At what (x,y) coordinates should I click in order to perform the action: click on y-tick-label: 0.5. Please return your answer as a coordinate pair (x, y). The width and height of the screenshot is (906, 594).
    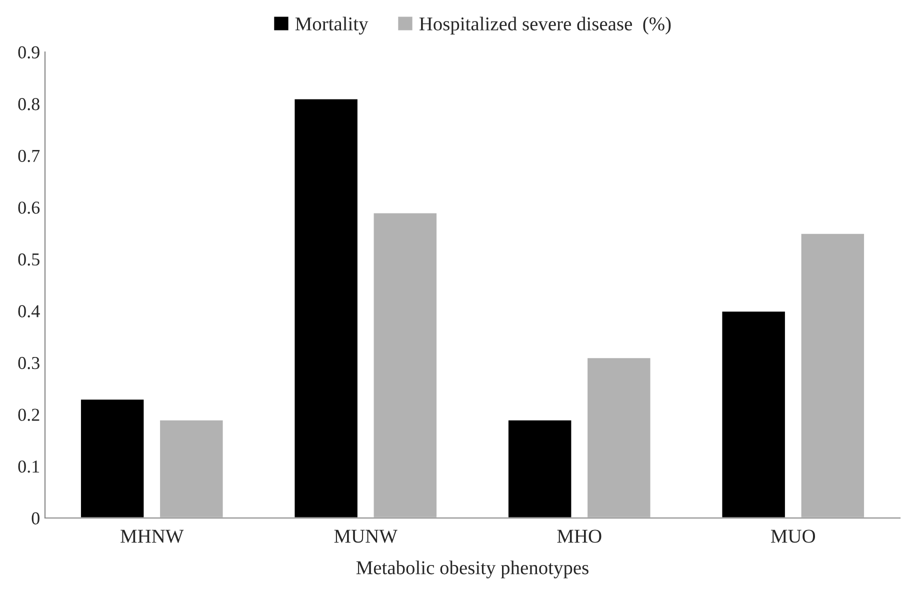
    Looking at the image, I should click on (29, 259).